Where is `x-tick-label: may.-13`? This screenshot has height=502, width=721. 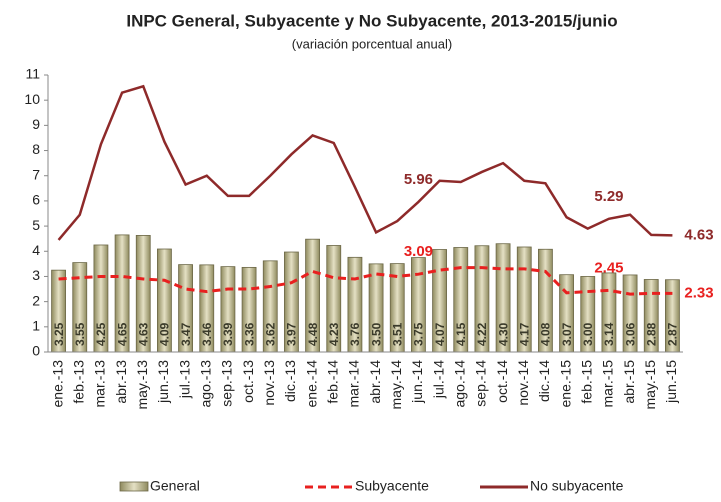
x-tick-label: may.-13 is located at coordinates (142, 385).